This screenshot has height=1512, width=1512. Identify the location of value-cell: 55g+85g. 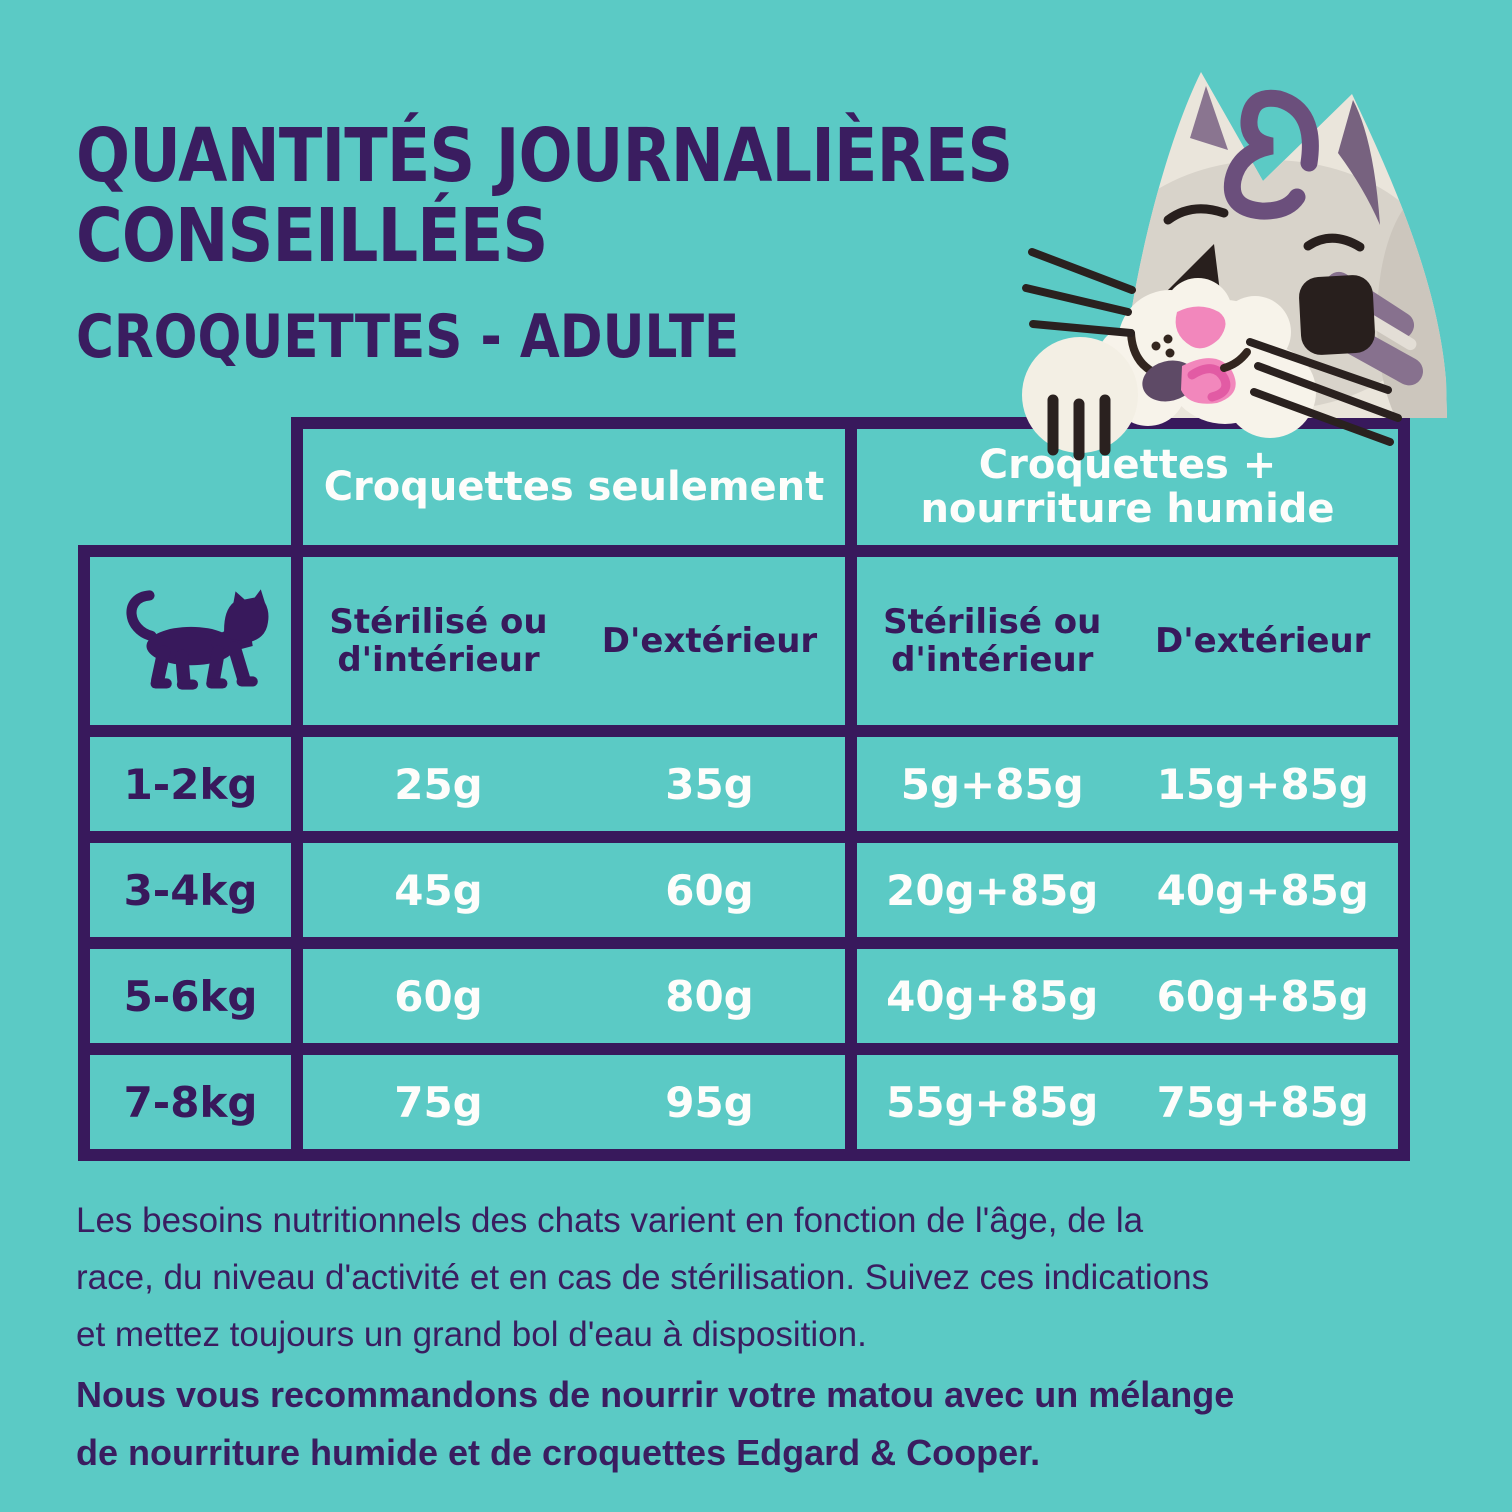
(992, 1102).